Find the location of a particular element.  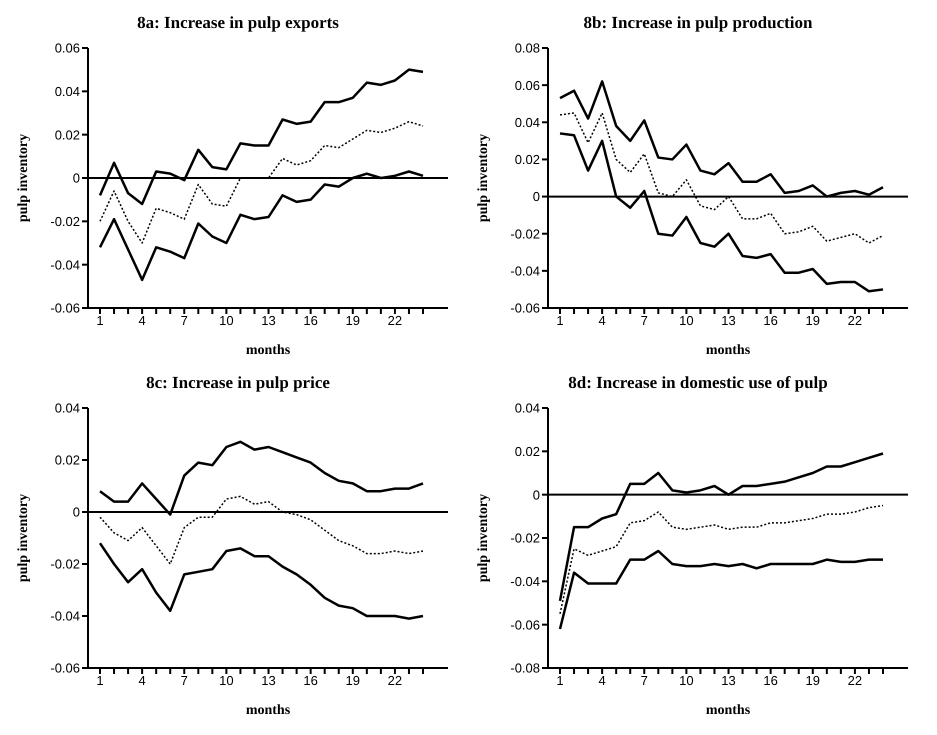

y-tick-label: -0.08 is located at coordinates (525, 668).